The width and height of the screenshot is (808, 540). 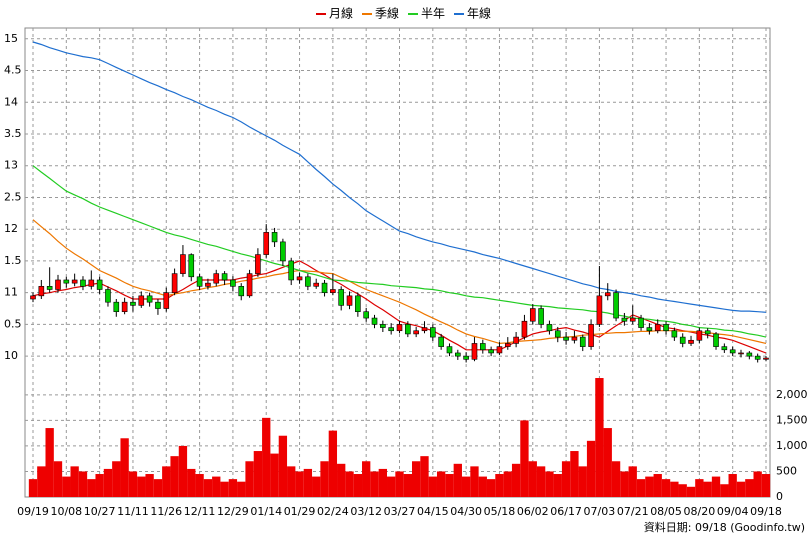 What do you see at coordinates (724, 527) in the screenshot?
I see `footer: 資料日期: 09/18 (Goodinfo.tw)` at bounding box center [724, 527].